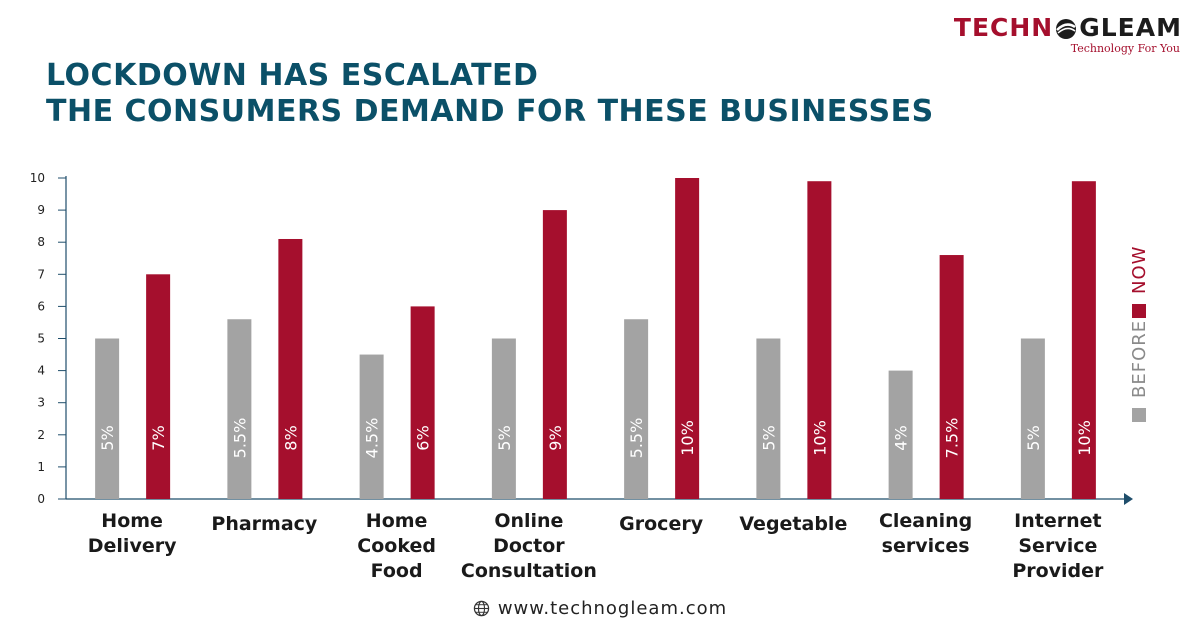 This screenshot has height=628, width=1200. I want to click on logo-wordmark: TECHN GLEAM, so click(1068, 28).